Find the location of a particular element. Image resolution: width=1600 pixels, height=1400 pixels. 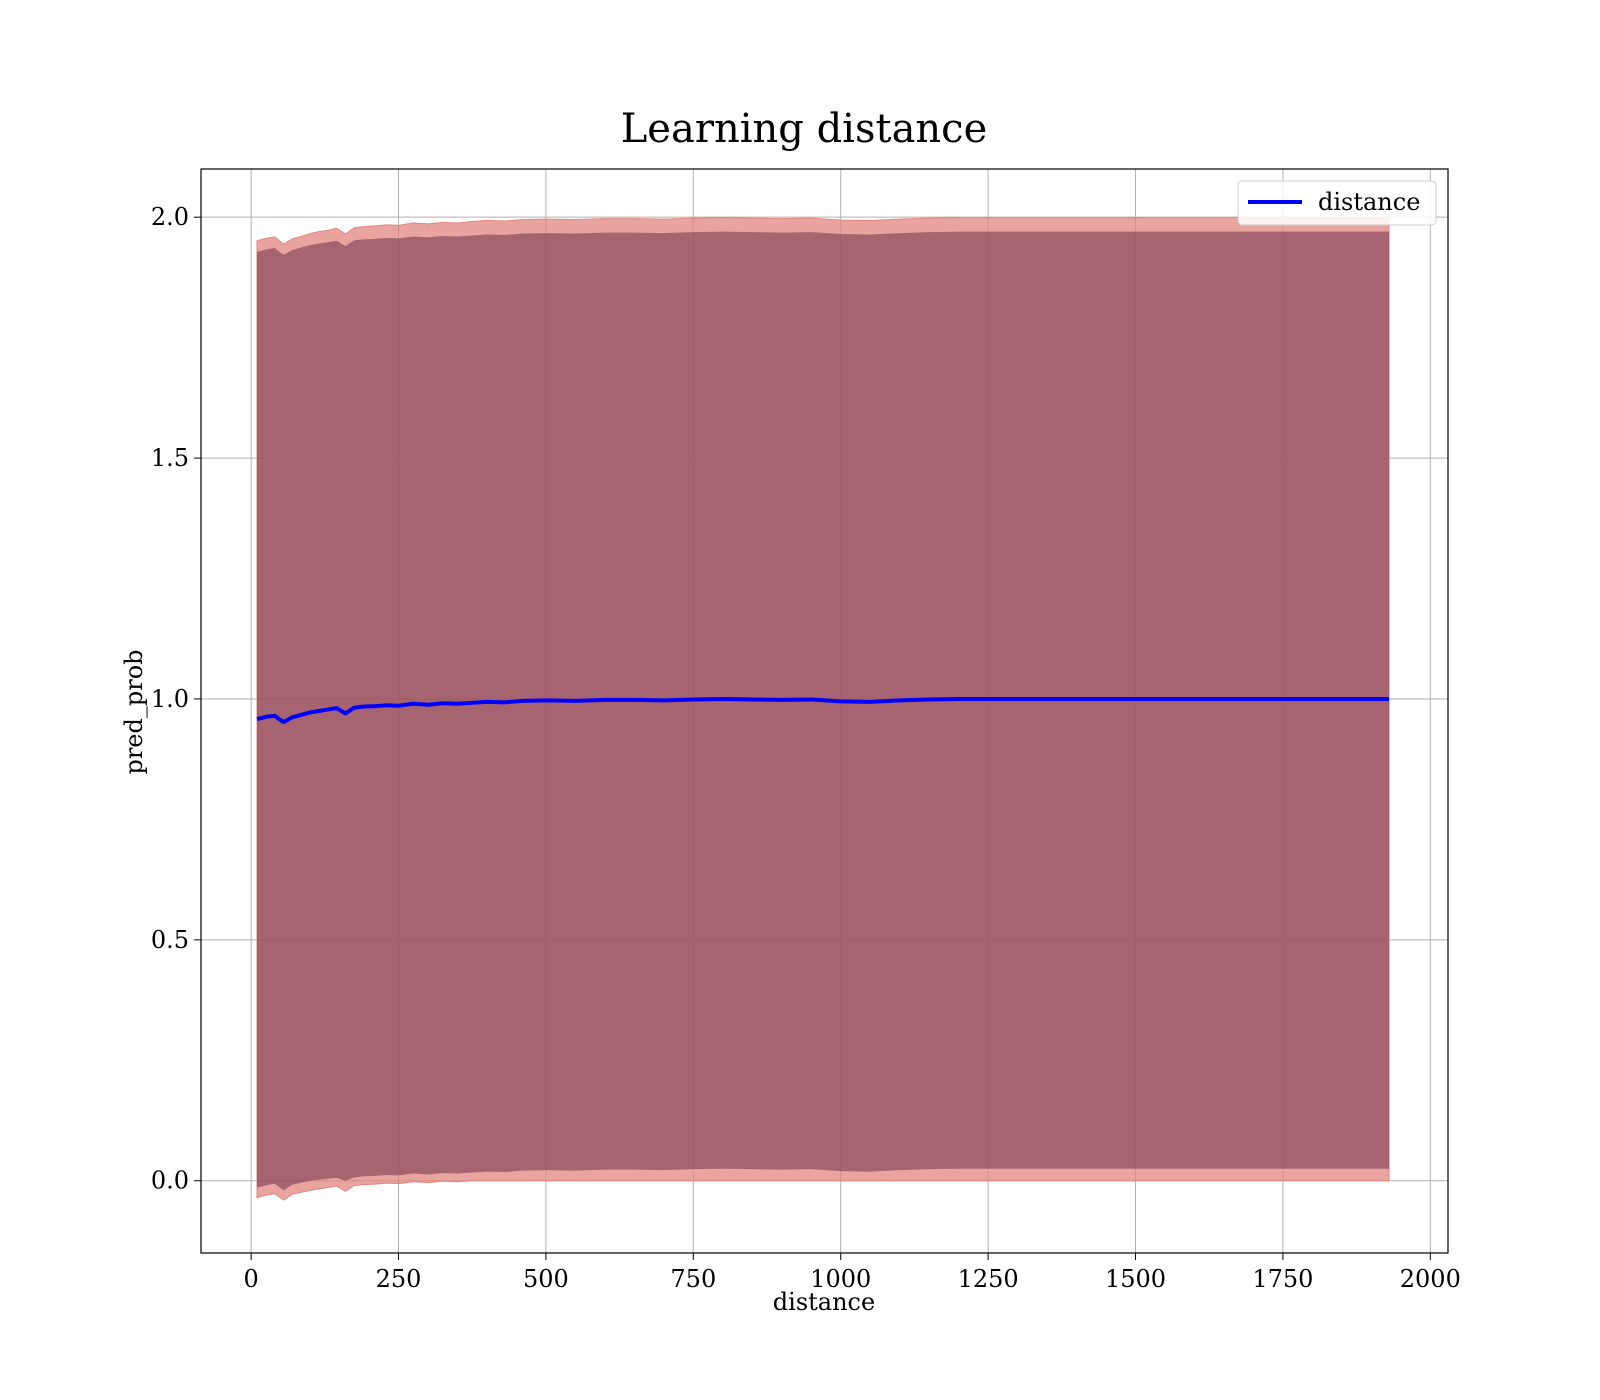

x-tick-label: 1000 is located at coordinates (840, 1279).